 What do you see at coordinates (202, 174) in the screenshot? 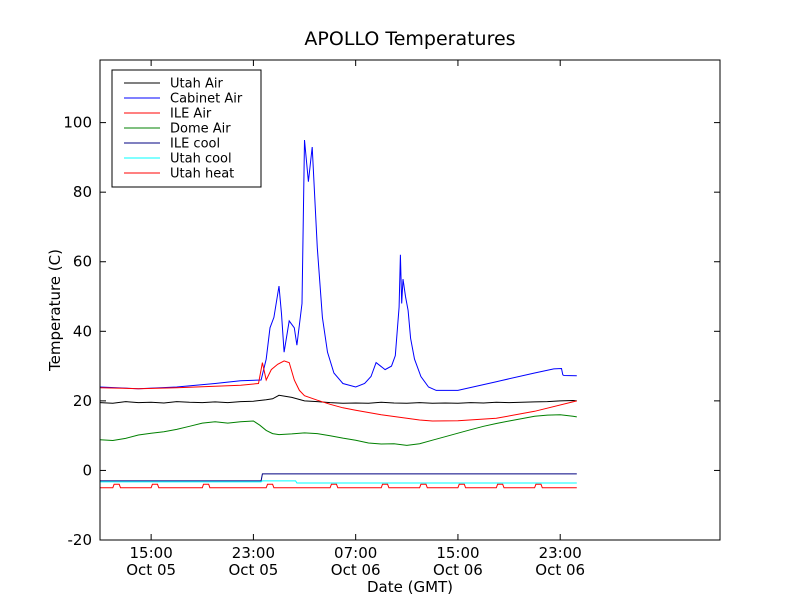
I see `legend-label-utah-heat: Utah heat` at bounding box center [202, 174].